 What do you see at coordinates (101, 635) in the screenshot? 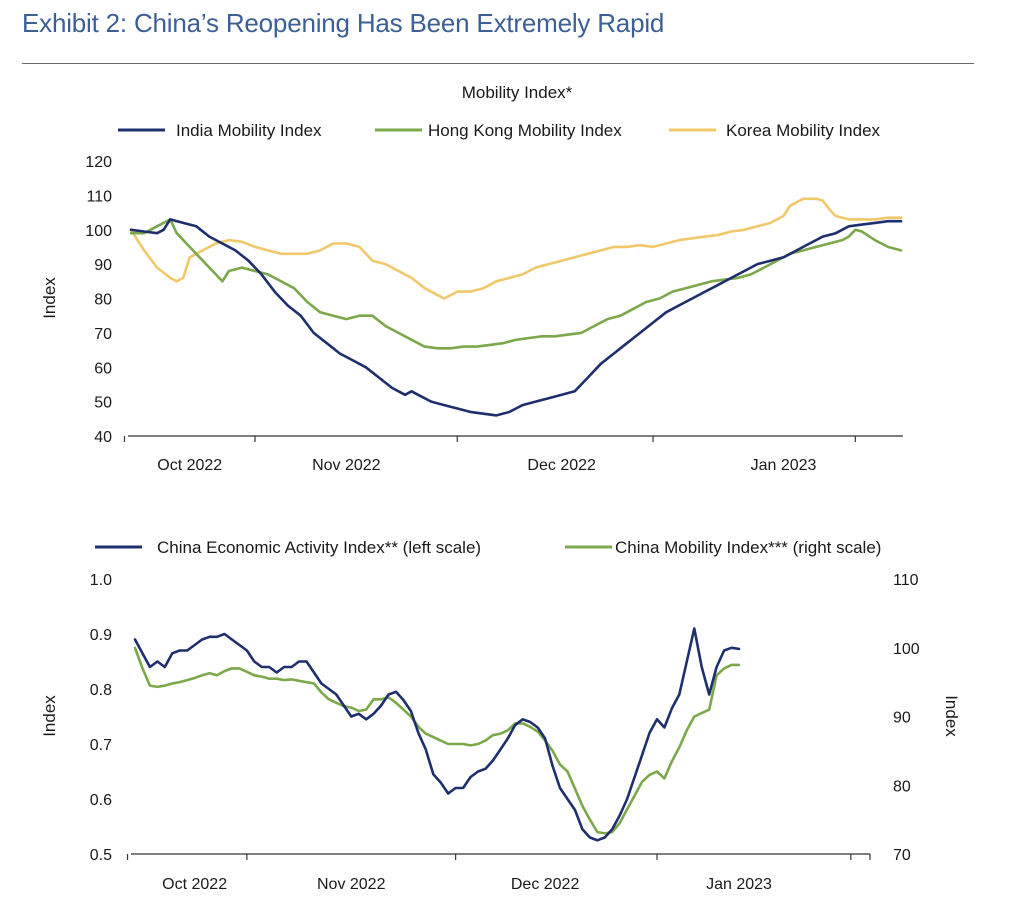
I see `chart2-left-ytick-label: 0.9` at bounding box center [101, 635].